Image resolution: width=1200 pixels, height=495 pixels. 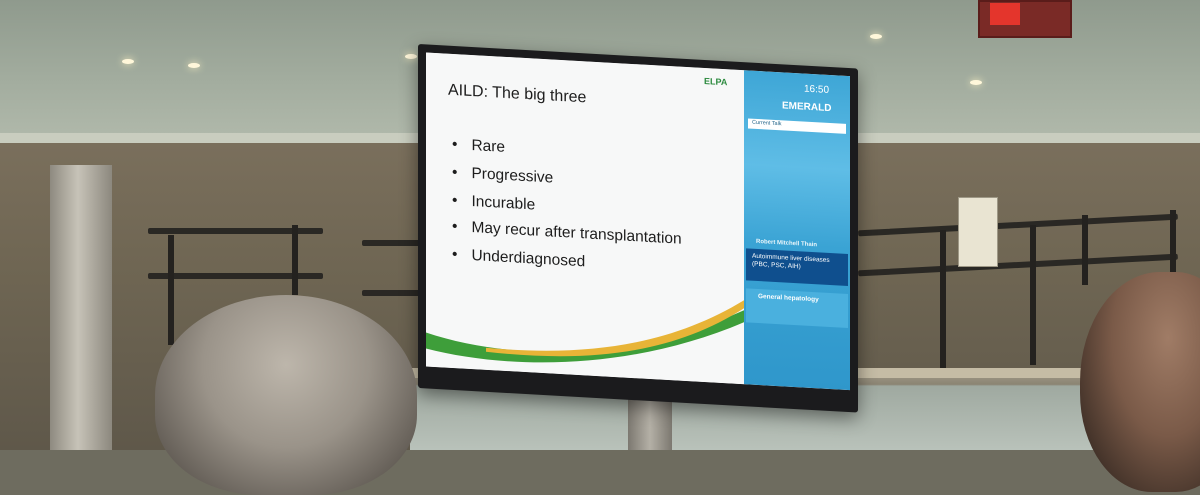 I want to click on pillar, so click(x=81, y=307).